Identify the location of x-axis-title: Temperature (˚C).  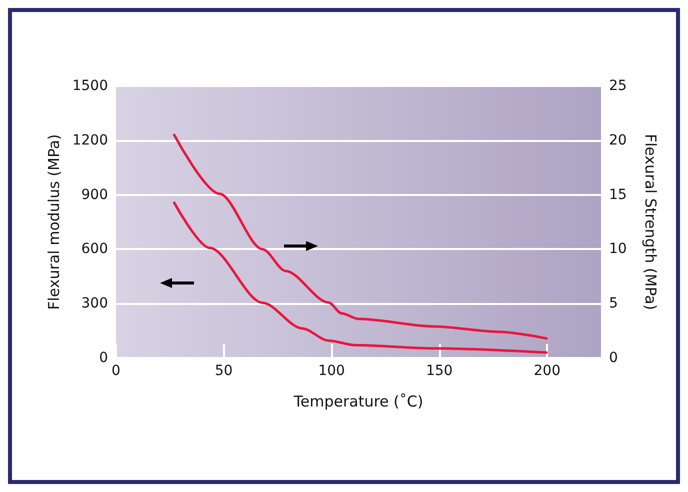
(358, 401).